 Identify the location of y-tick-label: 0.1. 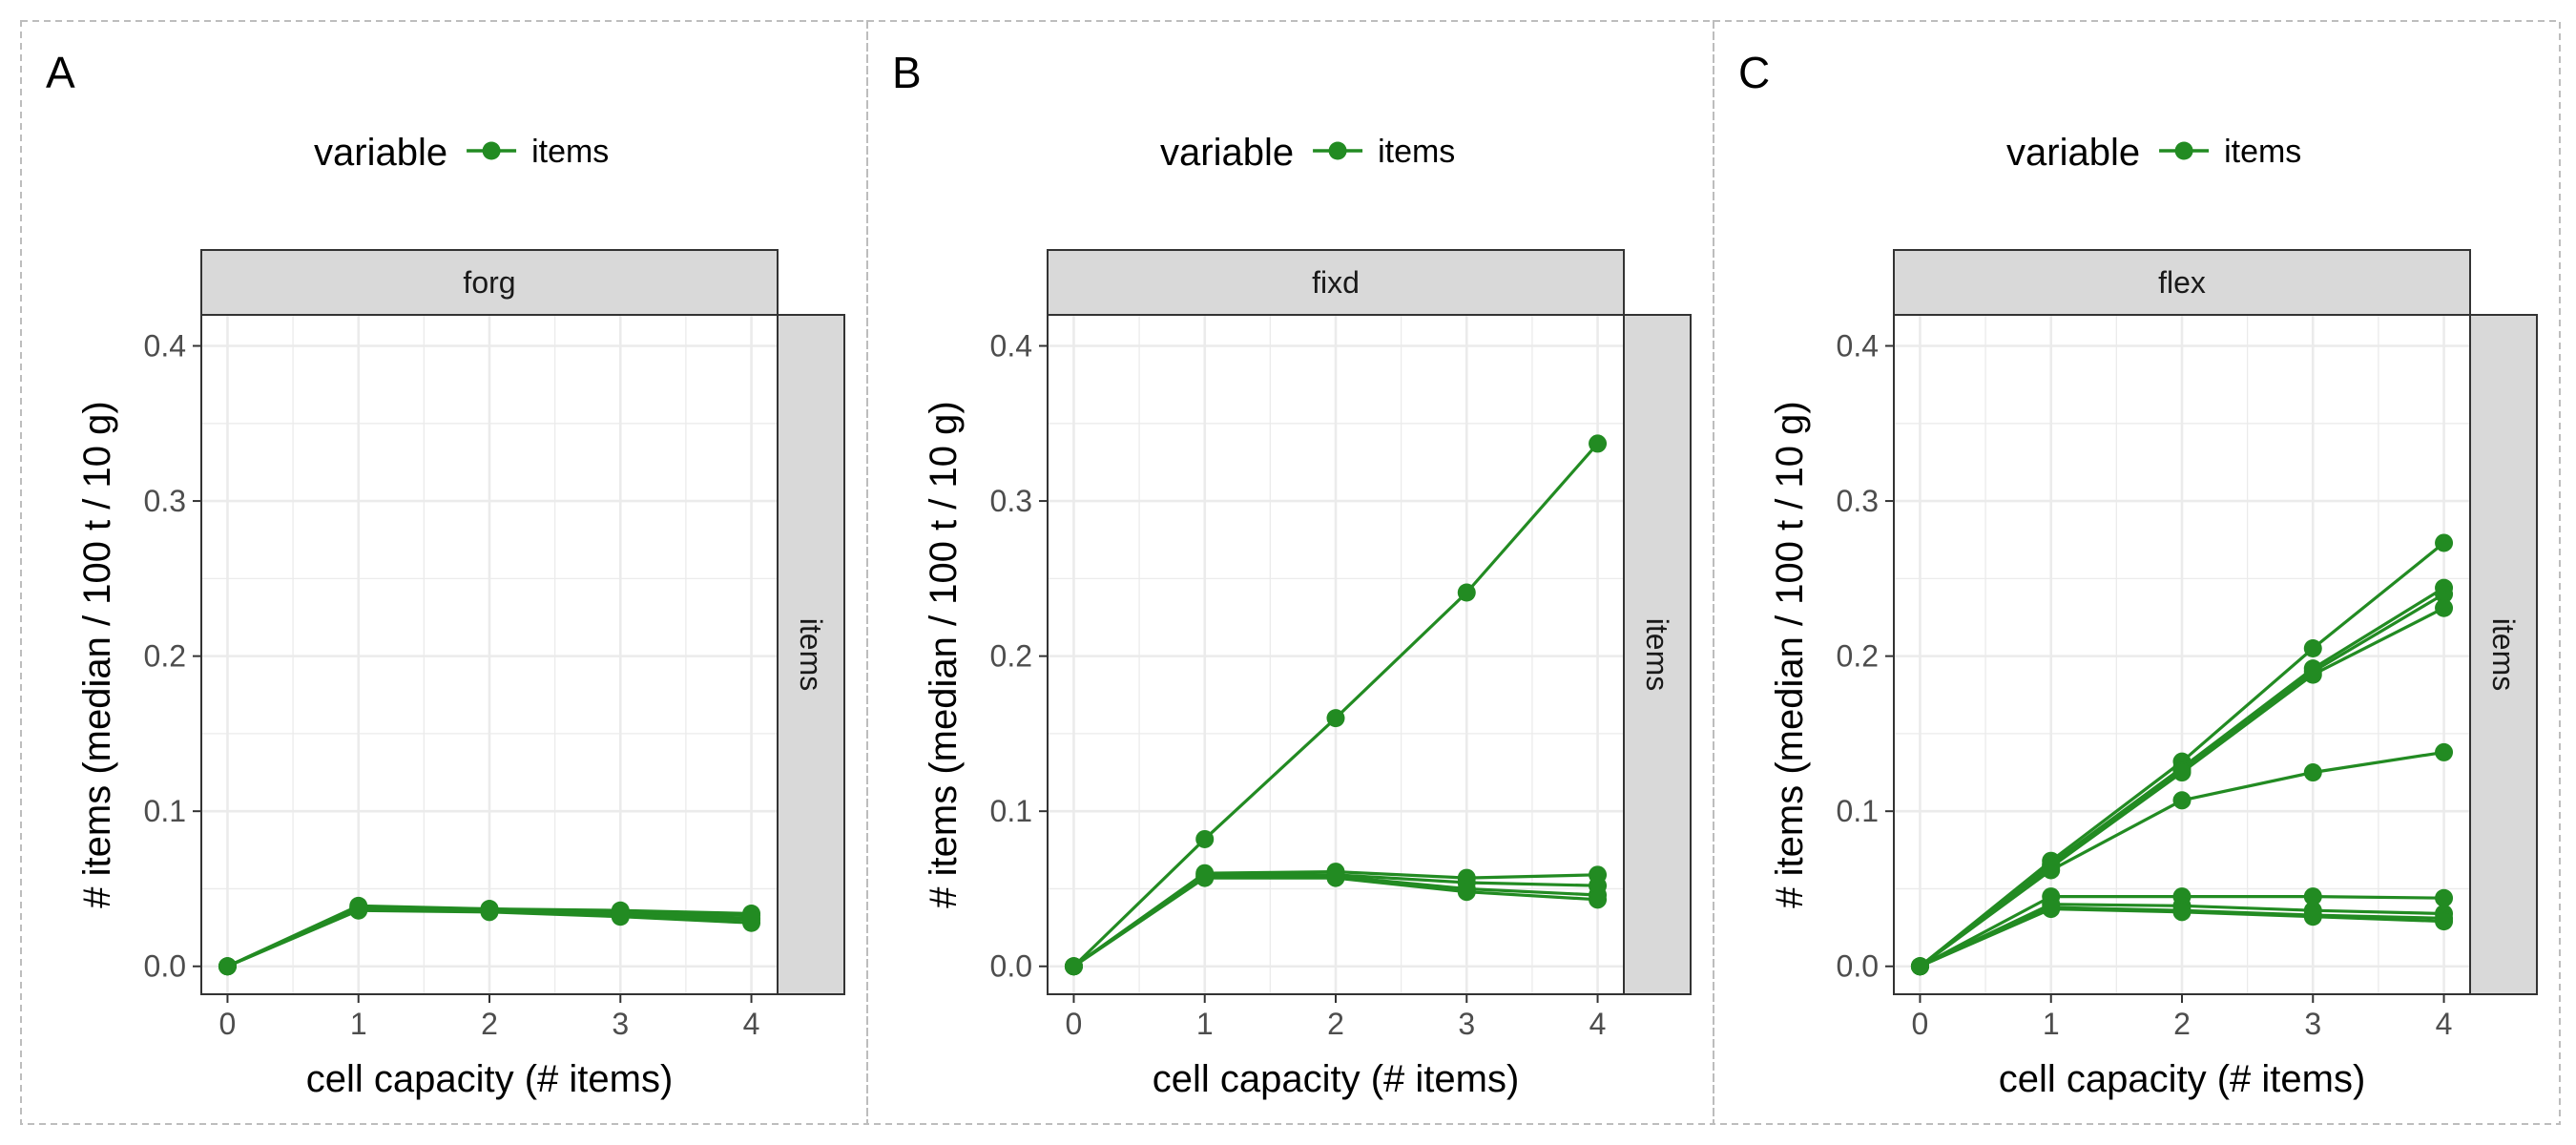
(1011, 811).